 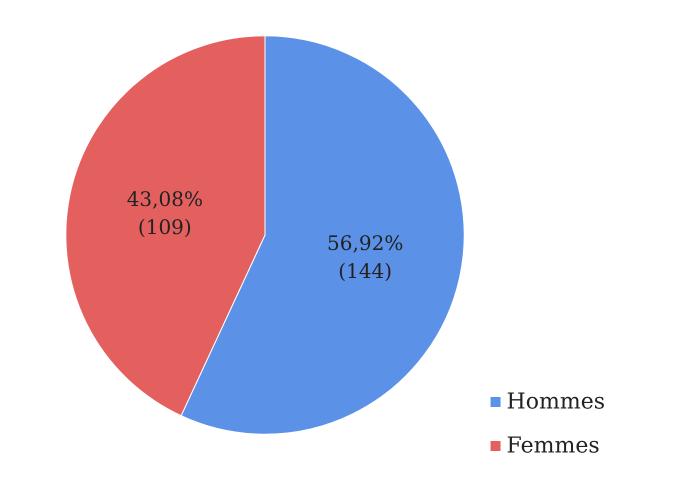 I want to click on data-label: 56,92% (144), so click(x=365, y=257).